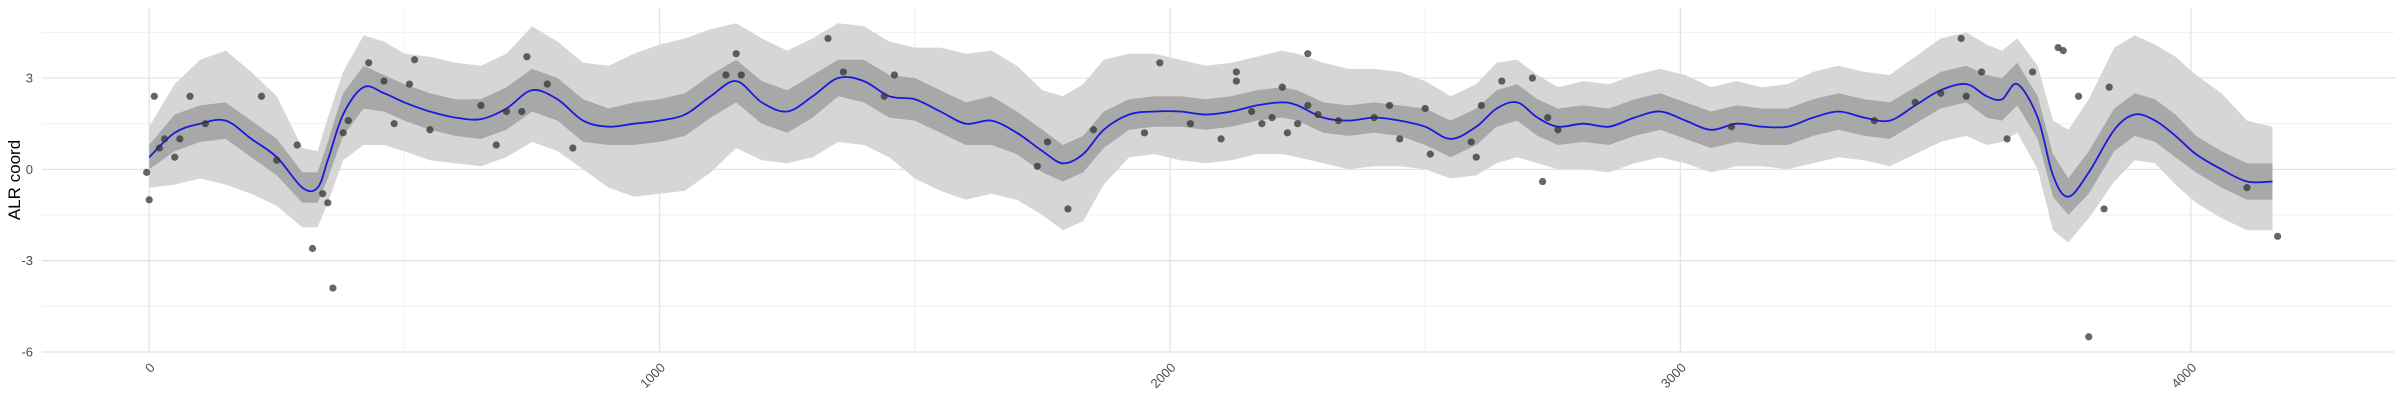 The width and height of the screenshot is (2400, 400). I want to click on y-tick-label: -6, so click(27, 352).